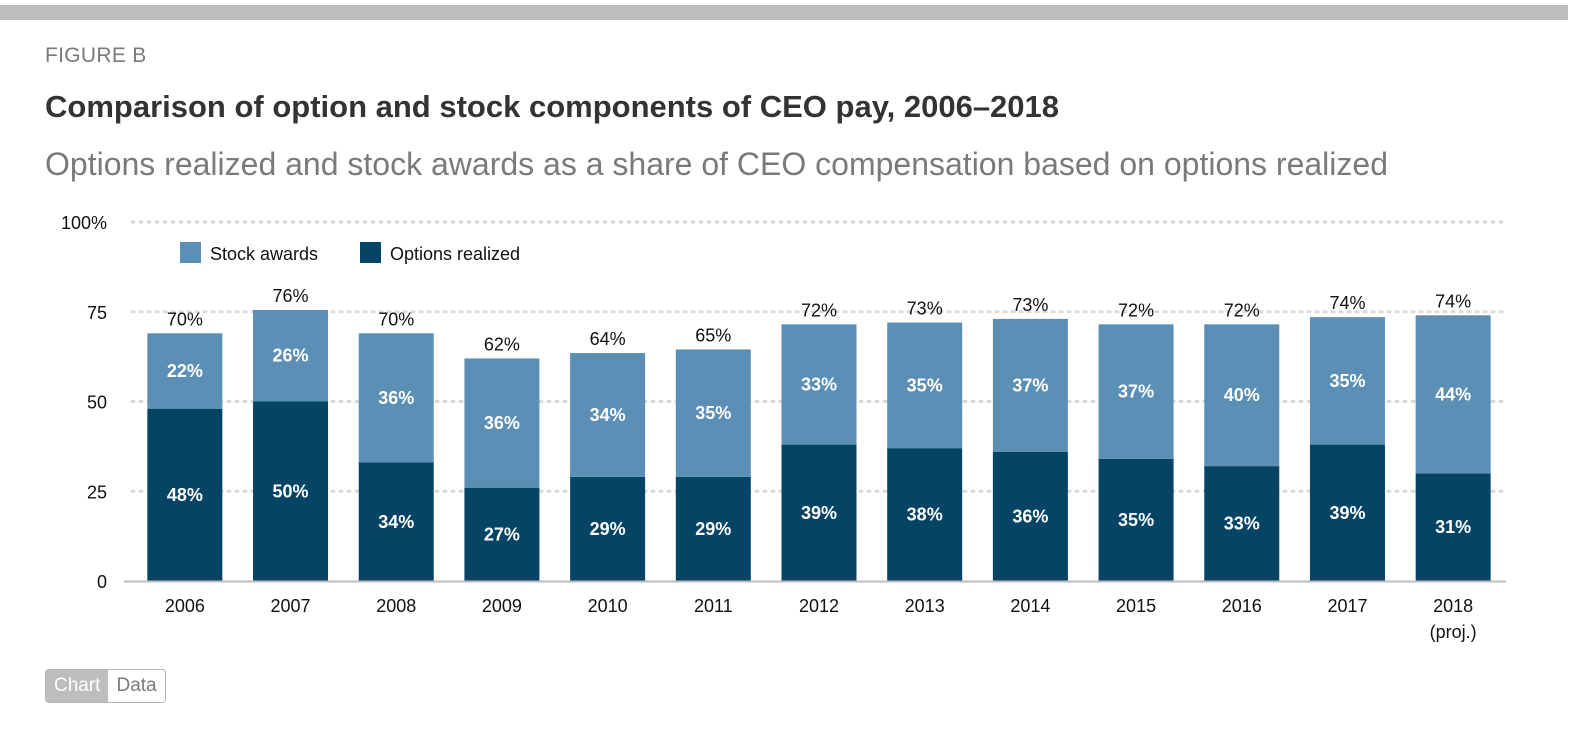 This screenshot has height=729, width=1576. What do you see at coordinates (97, 492) in the screenshot?
I see `y-tick-label: 25` at bounding box center [97, 492].